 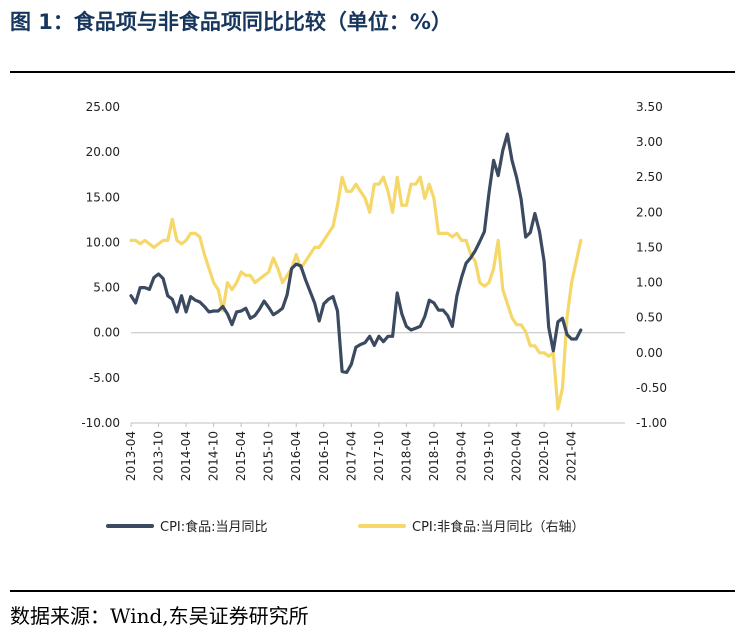 What do you see at coordinates (649, 353) in the screenshot?
I see `y-right-tick-label: 0.00` at bounding box center [649, 353].